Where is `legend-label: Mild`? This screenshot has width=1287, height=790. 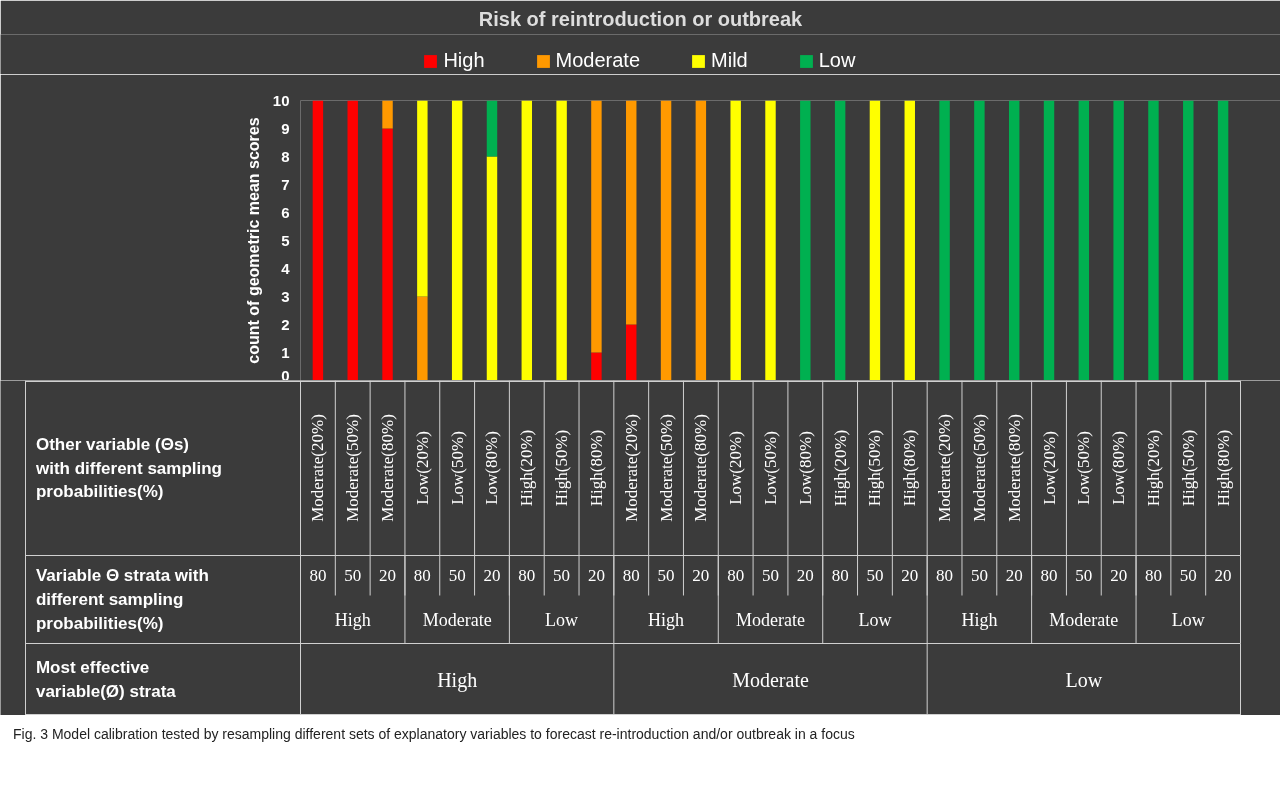 legend-label: Mild is located at coordinates (729, 60).